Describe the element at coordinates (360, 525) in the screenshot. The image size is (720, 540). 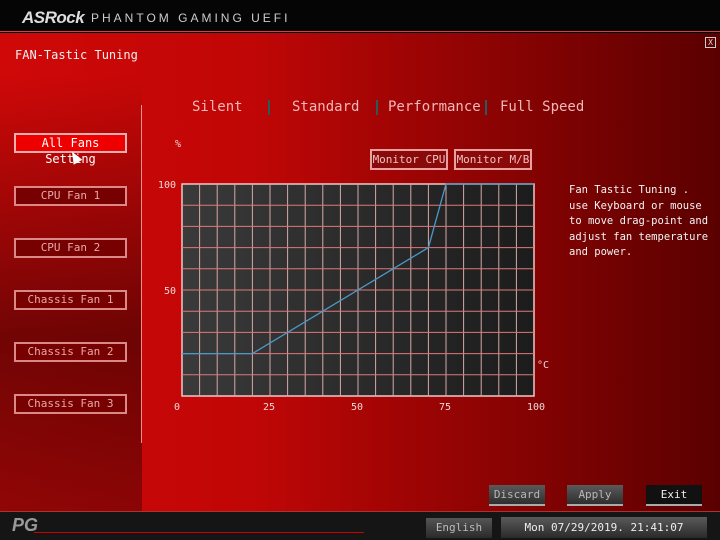
I see `footer-bar: PG English Mon 07/29/2019. 21:41:07` at that location.